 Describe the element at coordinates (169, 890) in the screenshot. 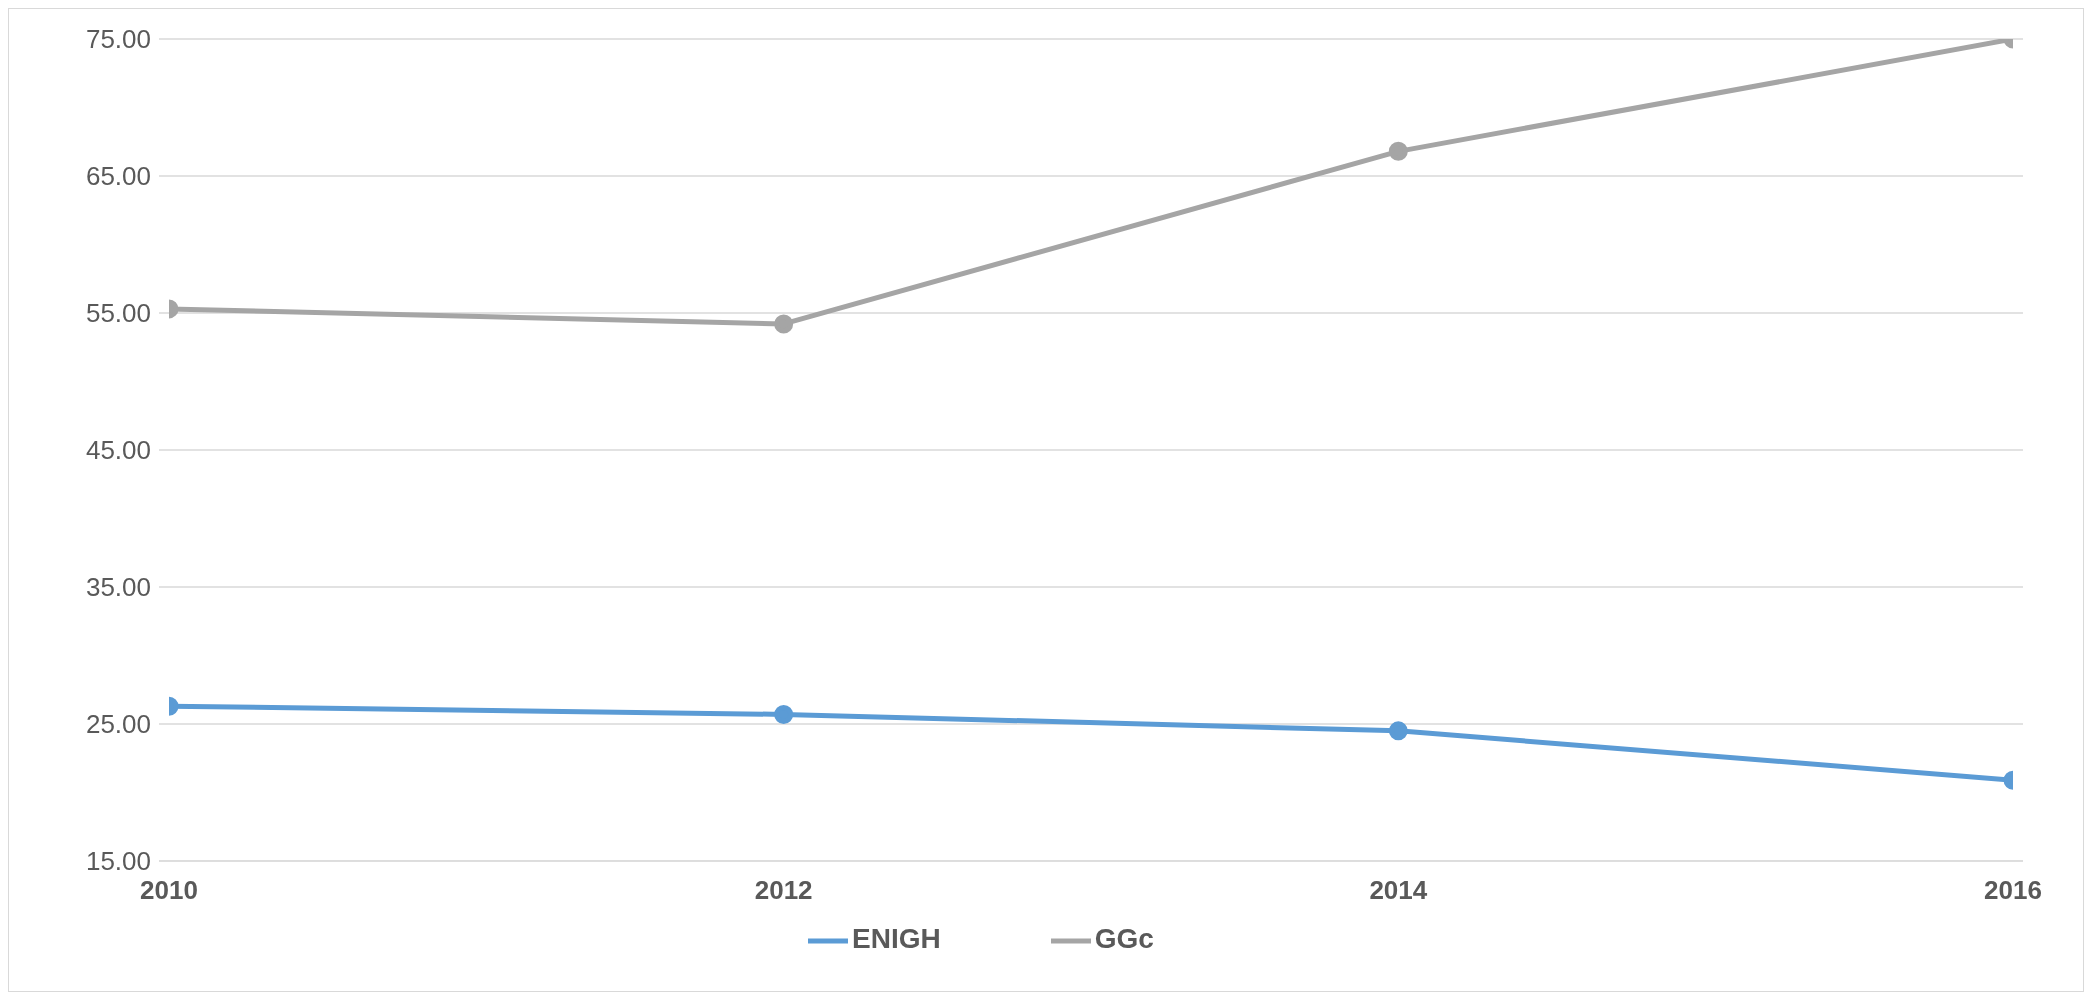

I see `x-tick-label: 2010` at that location.